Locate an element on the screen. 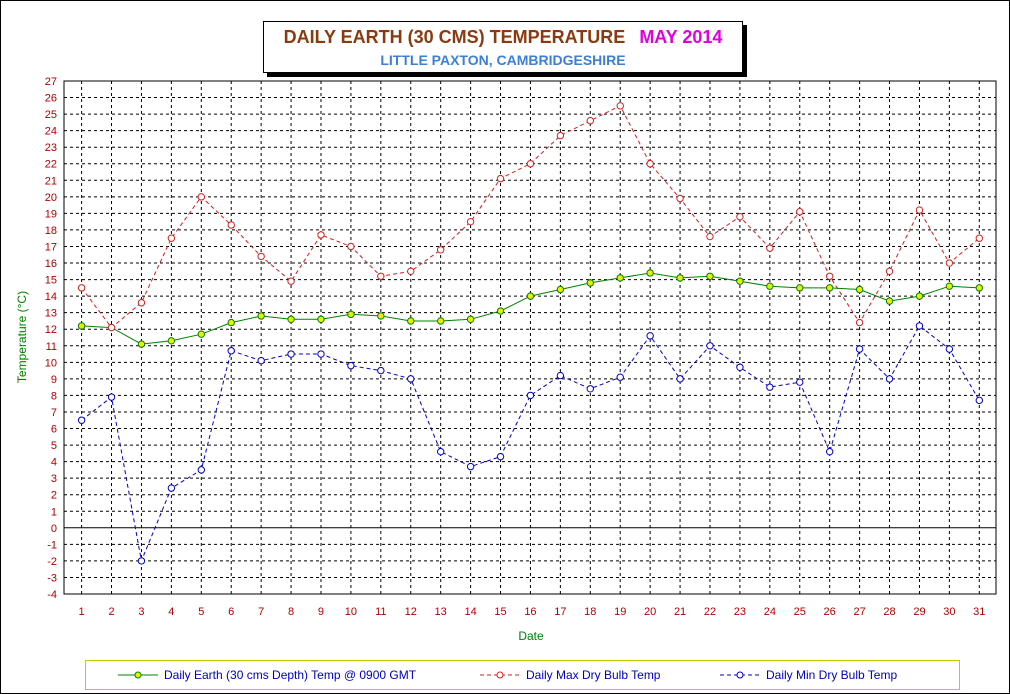 Image resolution: width=1010 pixels, height=694 pixels. y-tick-label: 4 is located at coordinates (54, 463).